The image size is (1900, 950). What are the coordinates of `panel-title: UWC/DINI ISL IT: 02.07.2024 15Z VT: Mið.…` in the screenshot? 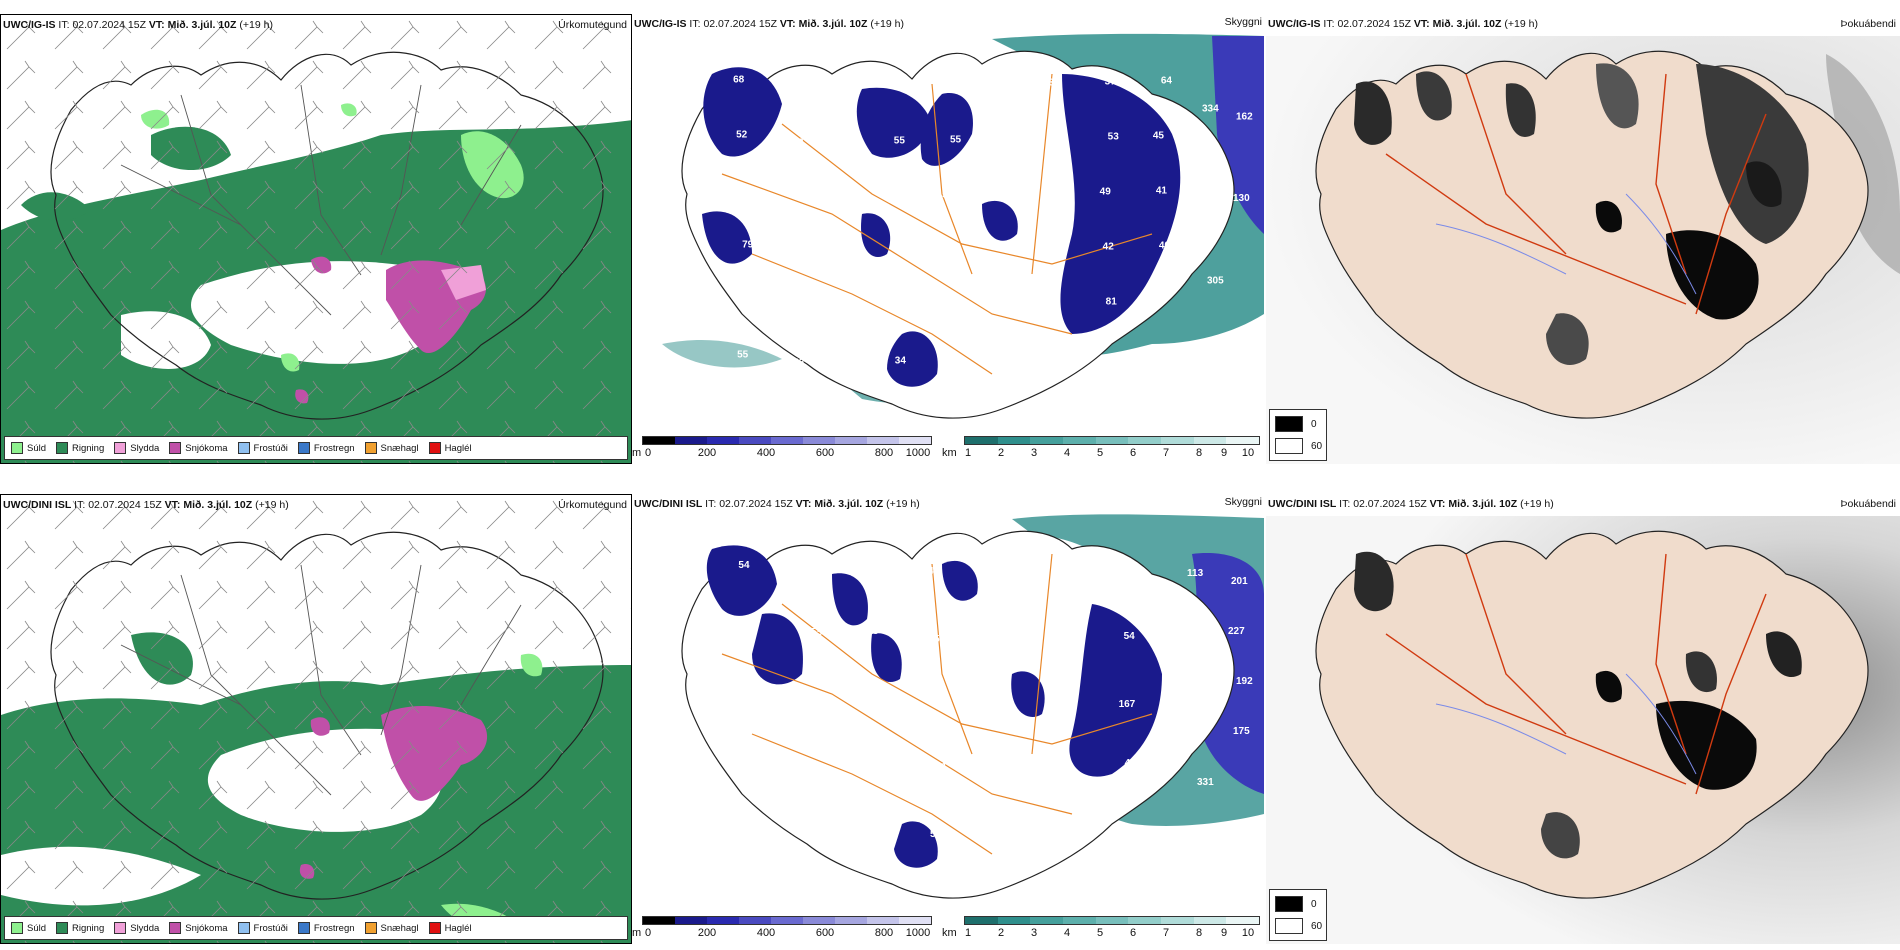 It's located at (777, 504).